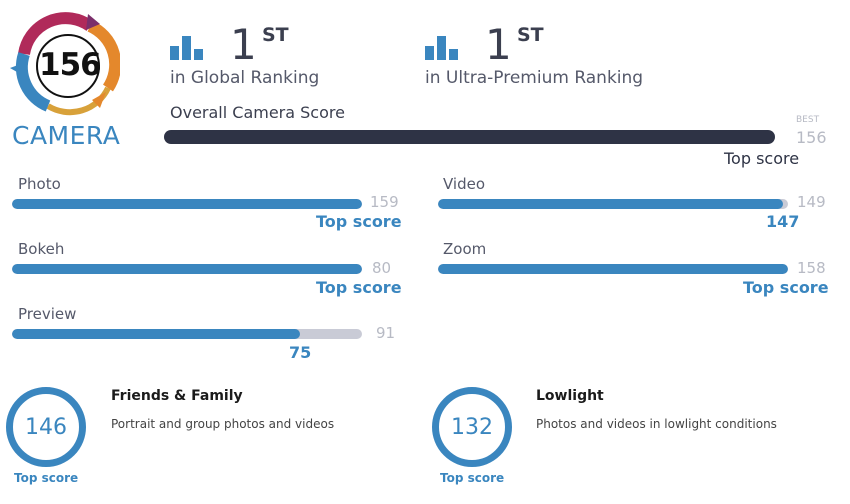 Image resolution: width=850 pixels, height=504 pixels. I want to click on lowlight-score-circle: 132, so click(472, 427).